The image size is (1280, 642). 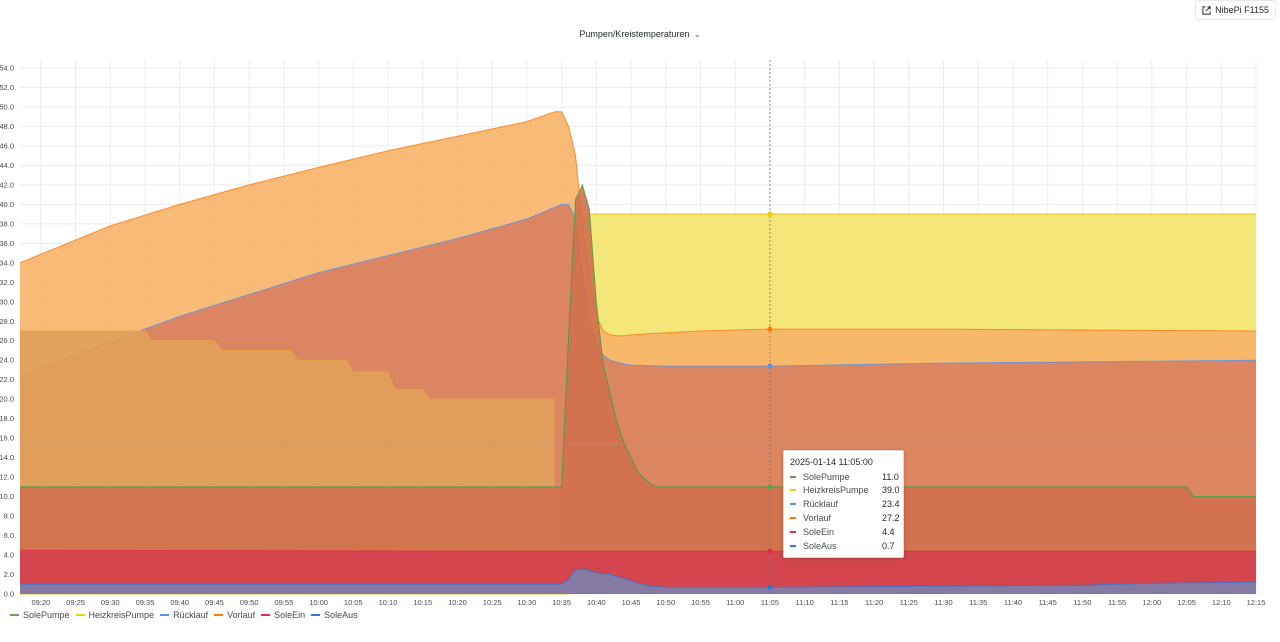 I want to click on x-tick-label: 10:00, so click(x=318, y=602).